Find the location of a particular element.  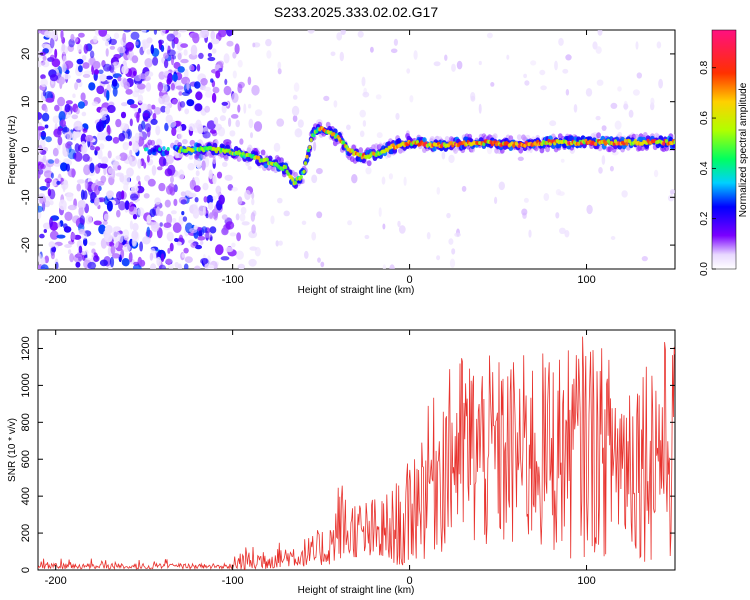

heatmap-ytick-label: -20 is located at coordinates (26, 245).